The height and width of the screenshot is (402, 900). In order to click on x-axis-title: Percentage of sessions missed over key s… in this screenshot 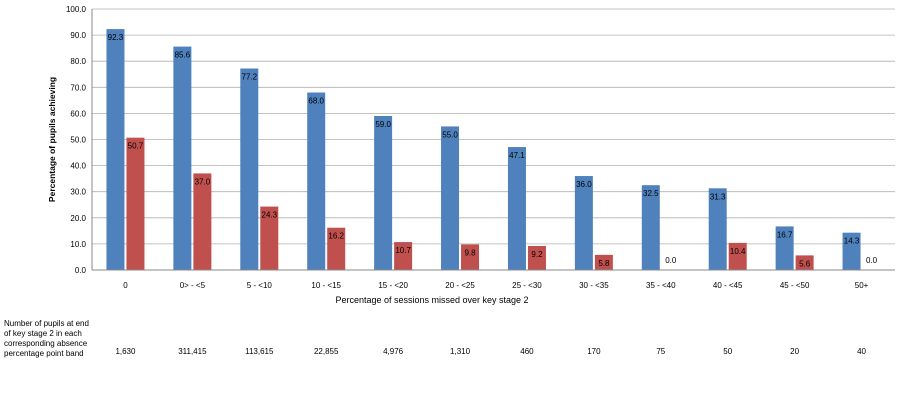, I will do `click(431, 300)`.